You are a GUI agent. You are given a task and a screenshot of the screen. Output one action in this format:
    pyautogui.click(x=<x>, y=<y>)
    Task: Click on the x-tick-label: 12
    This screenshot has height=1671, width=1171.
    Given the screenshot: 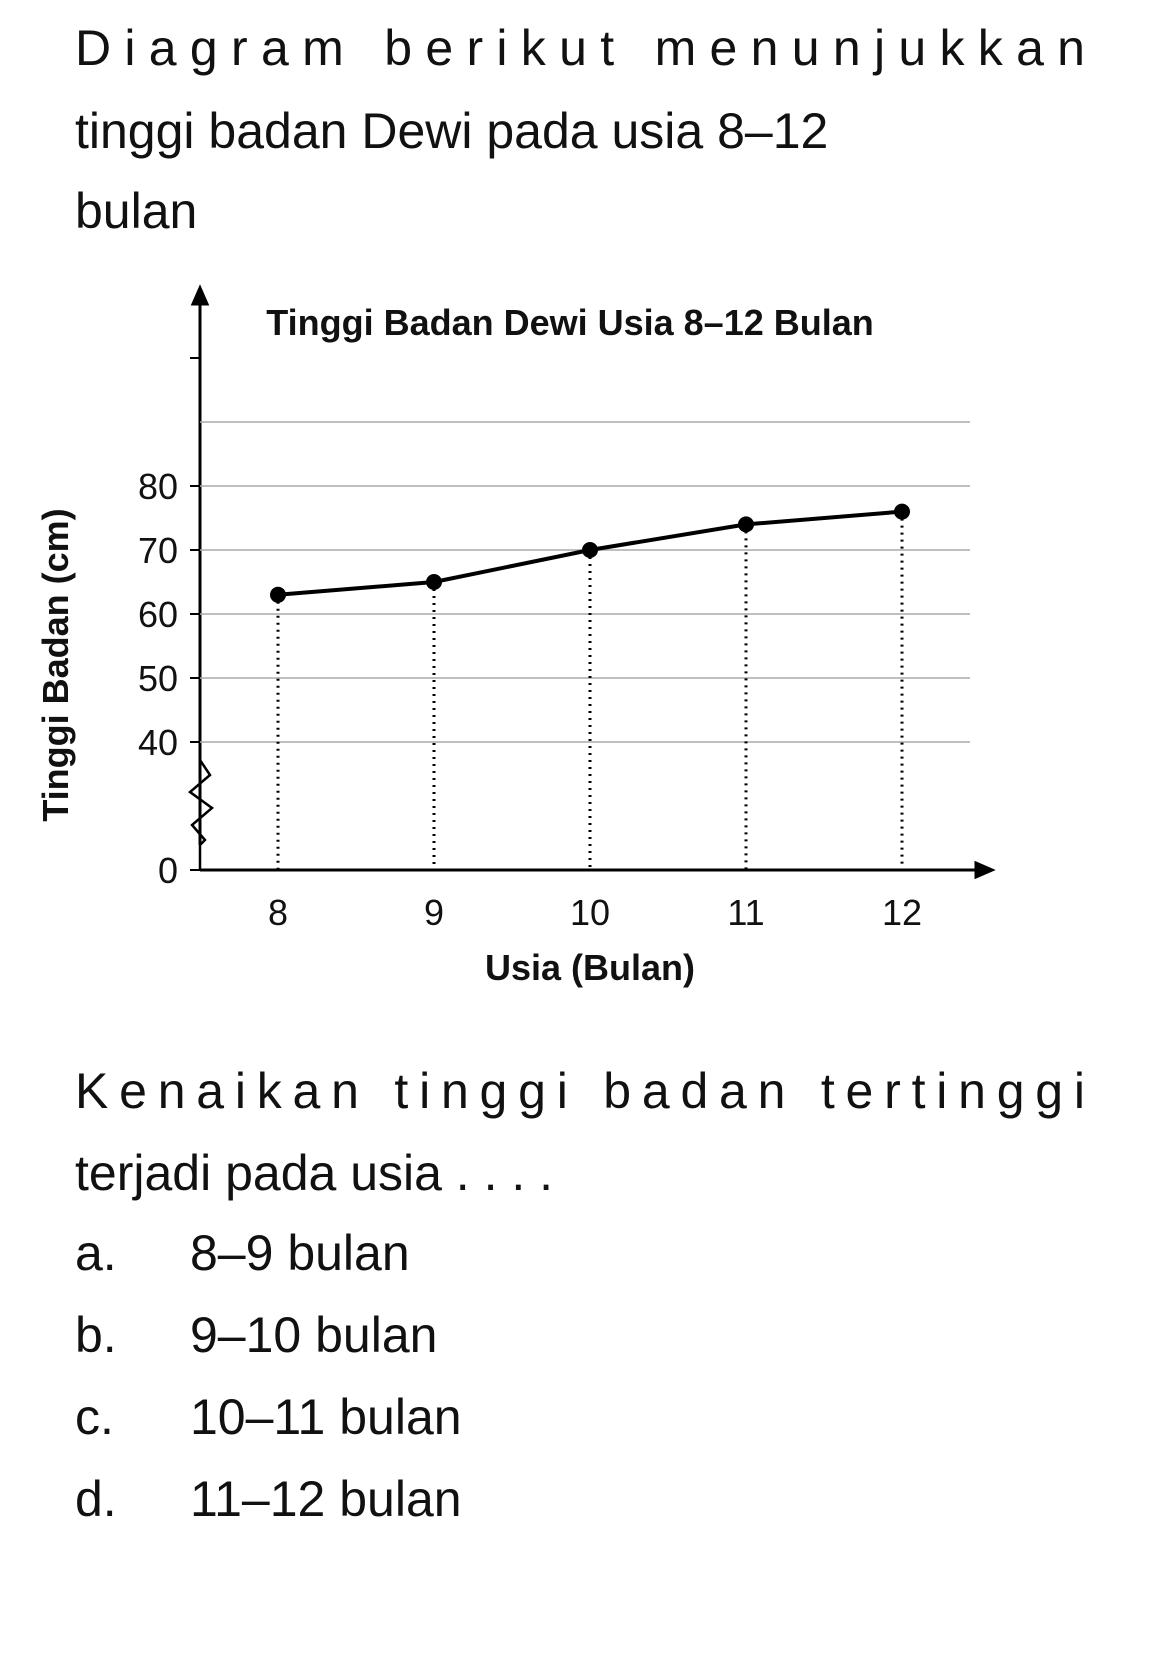 What is the action you would take?
    pyautogui.click(x=902, y=912)
    